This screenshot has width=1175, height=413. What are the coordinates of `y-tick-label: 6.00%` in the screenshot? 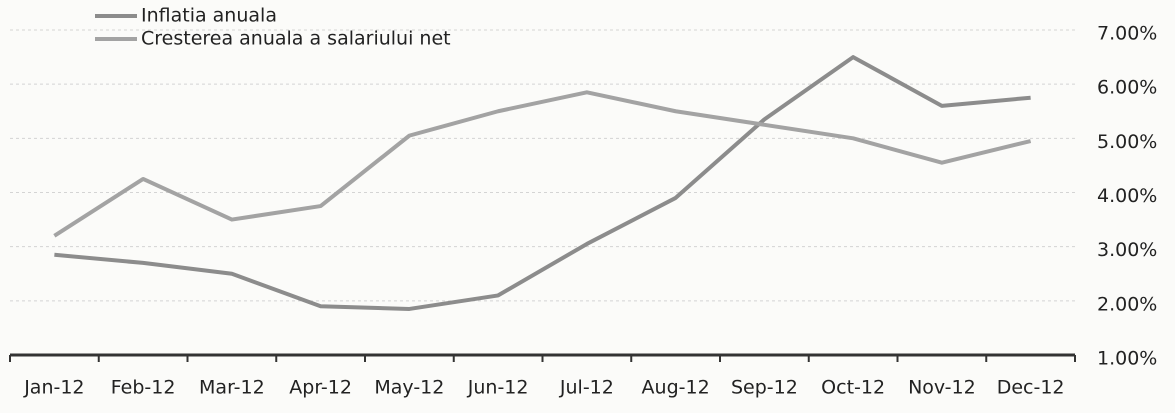 It's located at (1127, 88).